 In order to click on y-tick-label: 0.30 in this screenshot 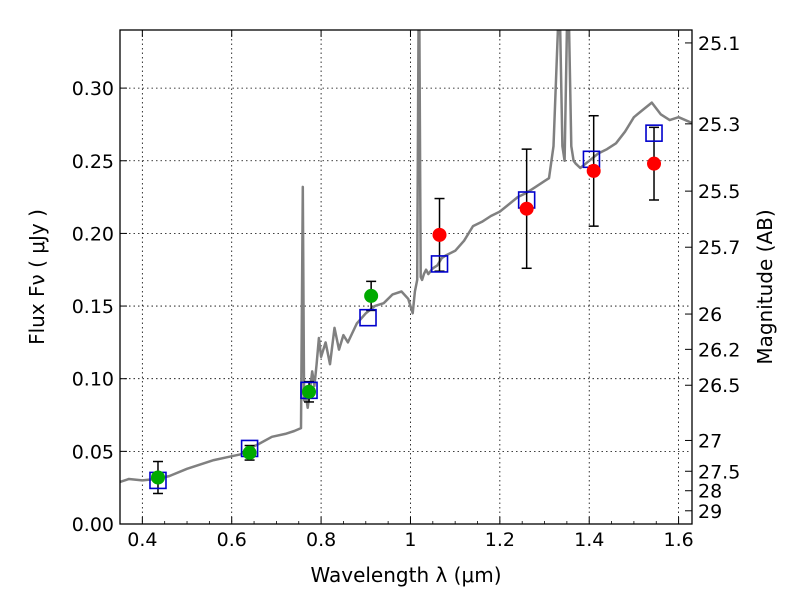, I will do `click(93, 89)`.